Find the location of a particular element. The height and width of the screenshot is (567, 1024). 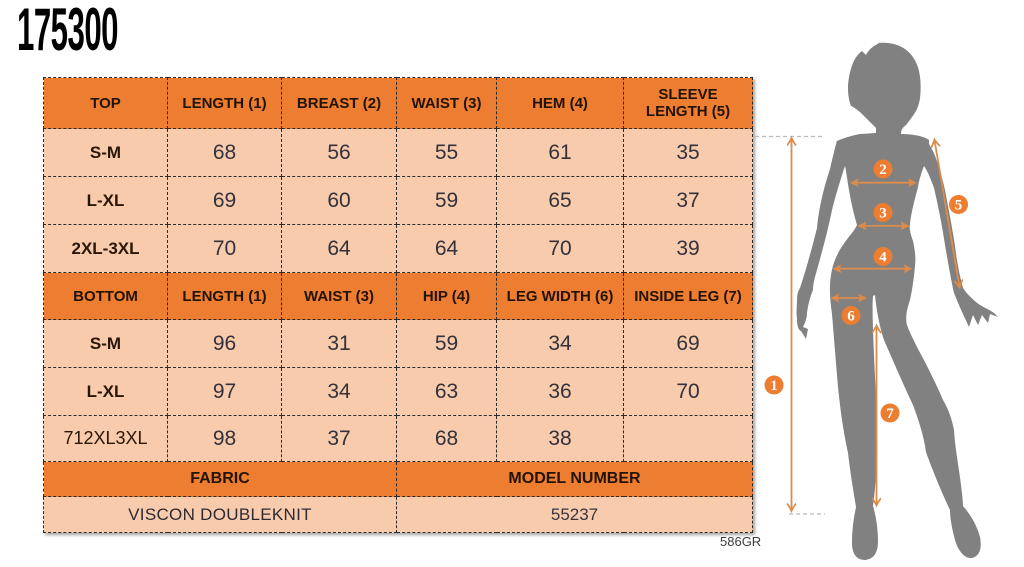

svg-text: 5 is located at coordinates (959, 206).